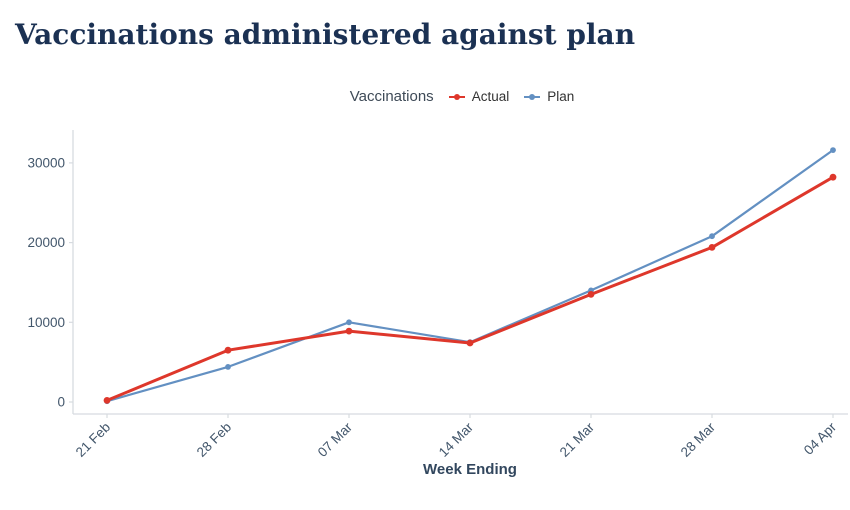  I want to click on x-axis-title: Week Ending, so click(470, 469).